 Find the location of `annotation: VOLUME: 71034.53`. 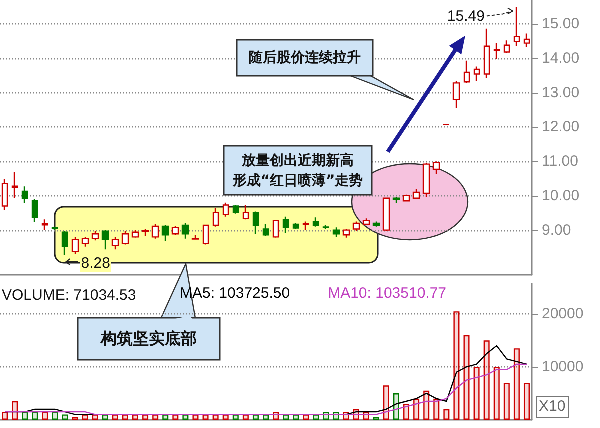

annotation: VOLUME: 71034.53 is located at coordinates (69, 295).